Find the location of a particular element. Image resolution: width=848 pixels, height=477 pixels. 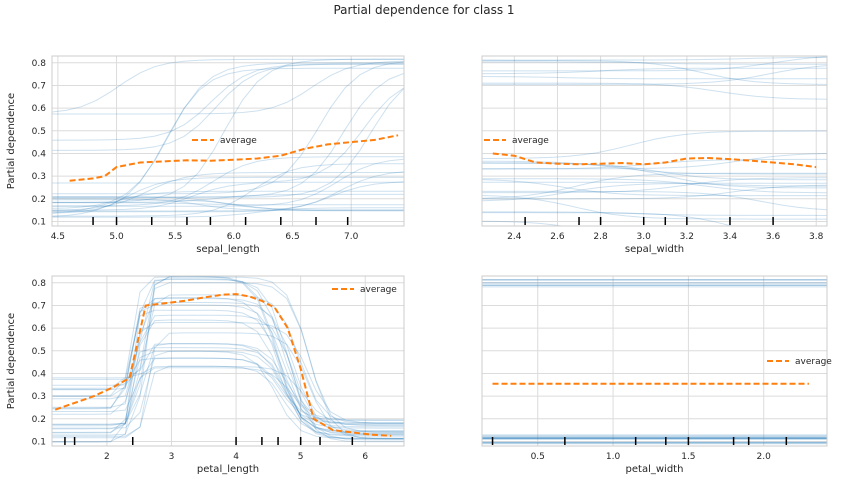

x-tick-label: 2.8 is located at coordinates (600, 237).